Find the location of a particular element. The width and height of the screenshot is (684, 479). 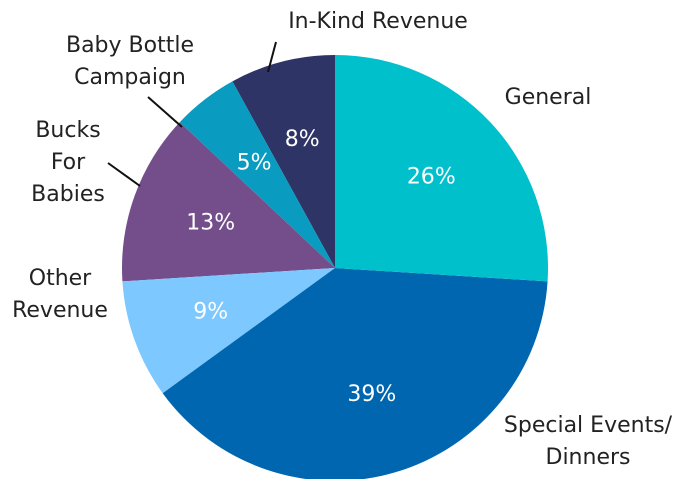

data-label: 13% is located at coordinates (210, 222).